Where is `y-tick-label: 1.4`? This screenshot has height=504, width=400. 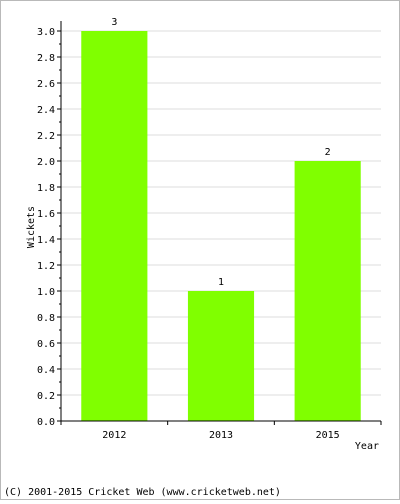 y-tick-label: 1.4 is located at coordinates (46, 240).